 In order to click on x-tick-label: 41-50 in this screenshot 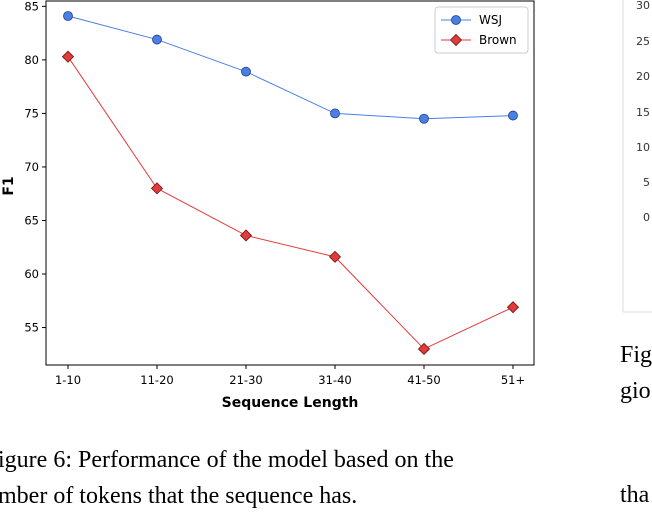, I will do `click(423, 380)`.